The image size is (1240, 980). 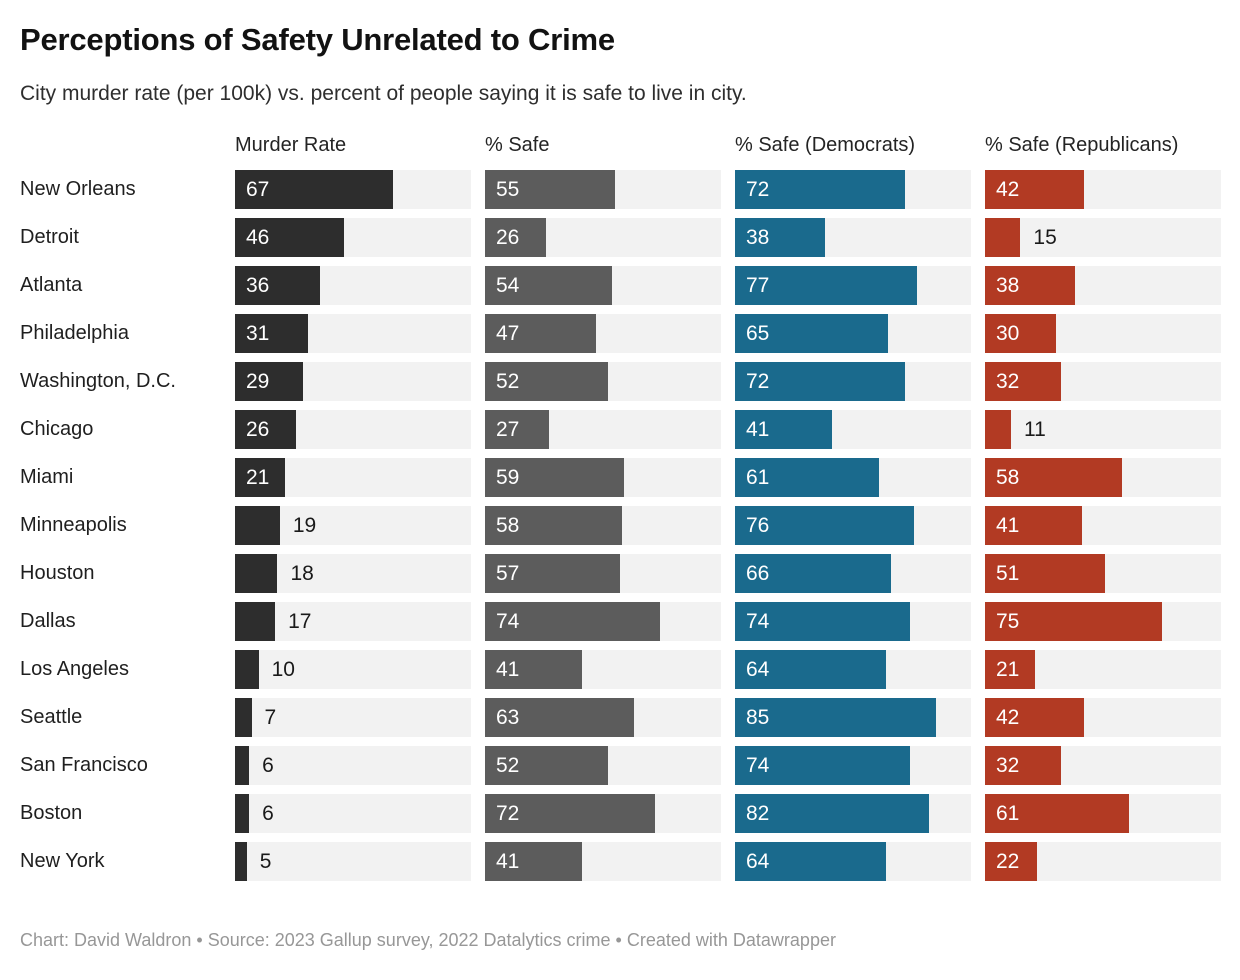 I want to click on bar-value-label: 42, so click(x=1008, y=717).